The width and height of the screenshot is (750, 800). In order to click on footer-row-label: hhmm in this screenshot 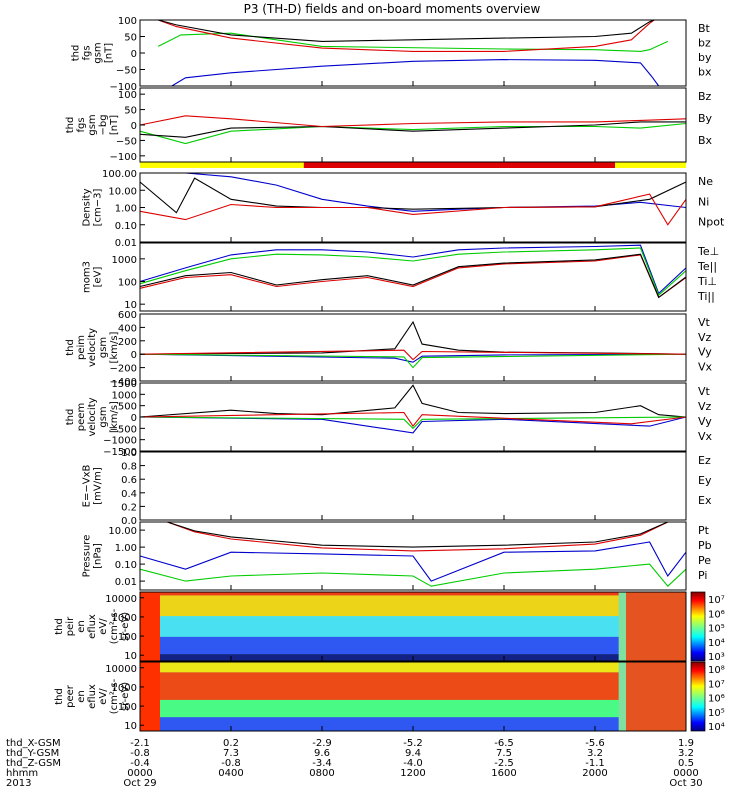, I will do `click(22, 773)`.